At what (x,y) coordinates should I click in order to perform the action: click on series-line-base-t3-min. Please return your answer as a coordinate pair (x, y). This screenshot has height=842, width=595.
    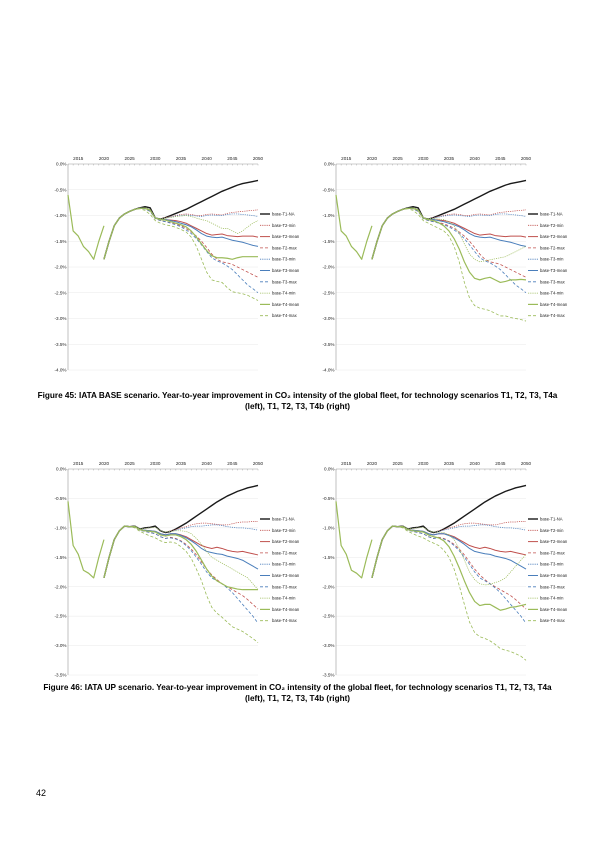
    Looking at the image, I should click on (181, 233).